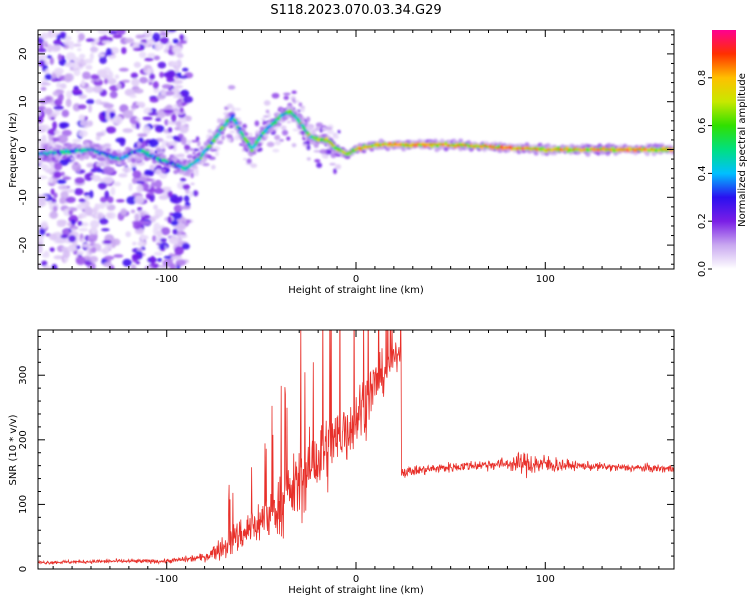 The image size is (750, 600). Describe the element at coordinates (702, 78) in the screenshot. I see `colorbar-tick-label: 0.8` at that location.